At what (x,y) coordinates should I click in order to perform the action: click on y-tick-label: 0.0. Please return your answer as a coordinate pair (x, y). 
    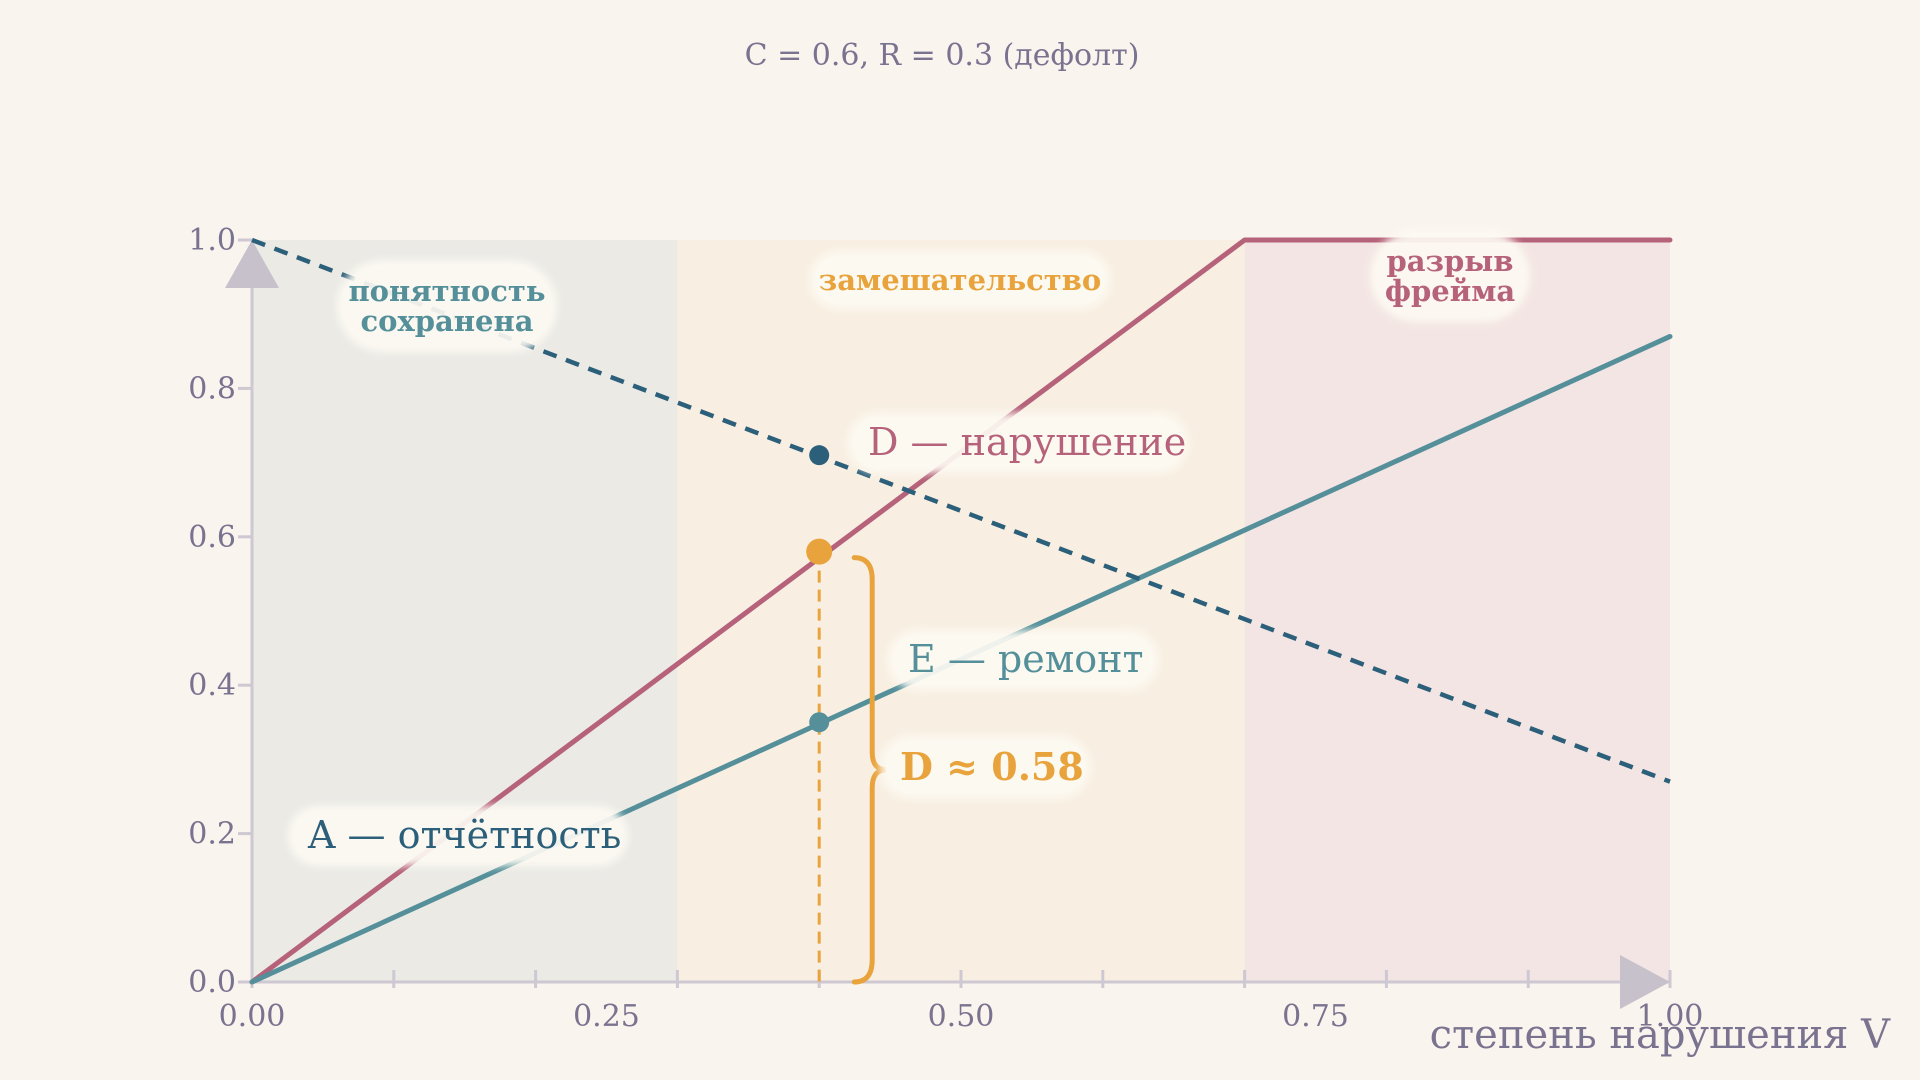
    Looking at the image, I should click on (212, 982).